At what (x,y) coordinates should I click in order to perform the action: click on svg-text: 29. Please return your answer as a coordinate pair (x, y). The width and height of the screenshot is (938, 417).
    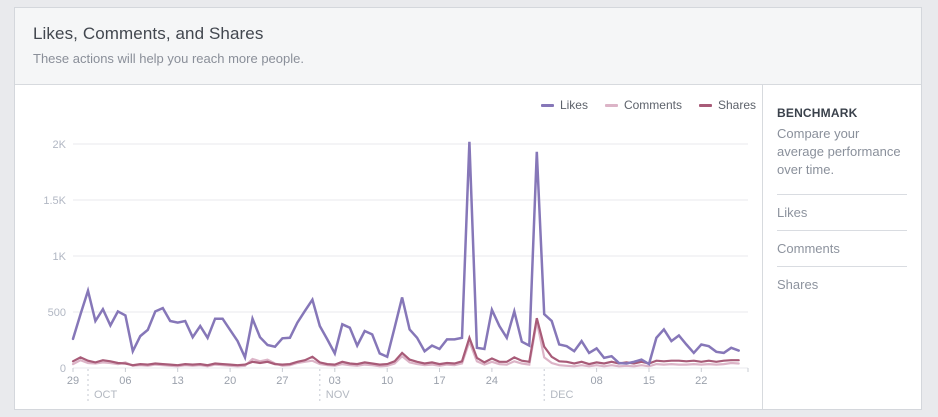
    Looking at the image, I should click on (73, 381).